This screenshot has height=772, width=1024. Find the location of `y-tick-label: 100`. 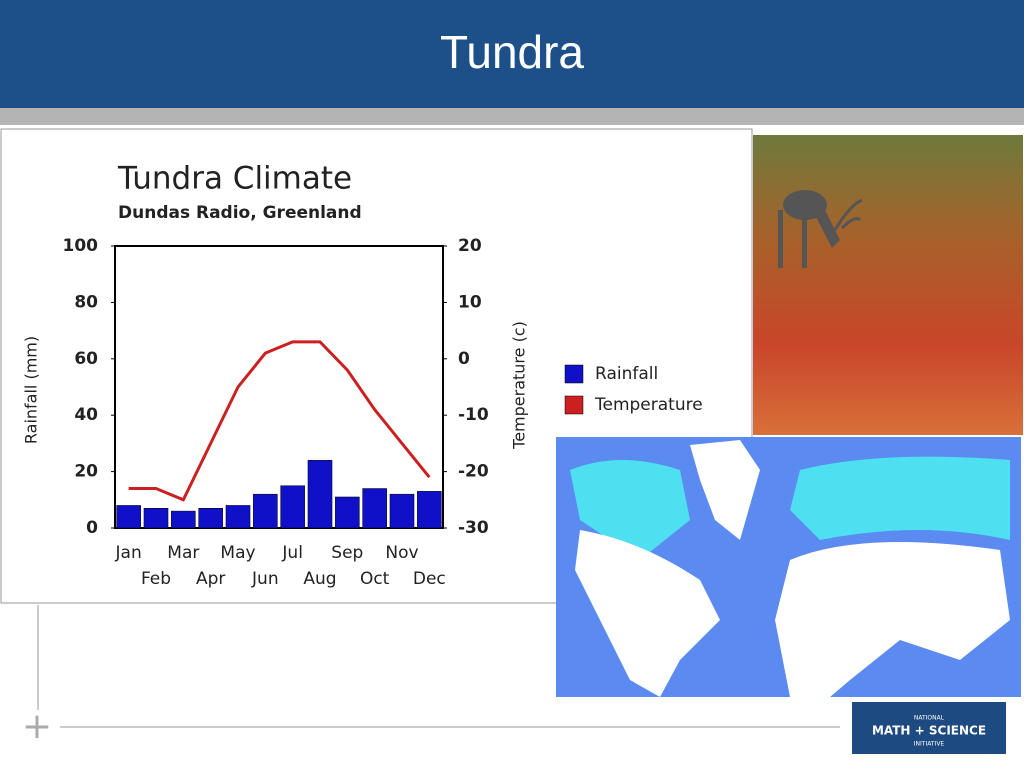

y-tick-label: 100 is located at coordinates (81, 246).